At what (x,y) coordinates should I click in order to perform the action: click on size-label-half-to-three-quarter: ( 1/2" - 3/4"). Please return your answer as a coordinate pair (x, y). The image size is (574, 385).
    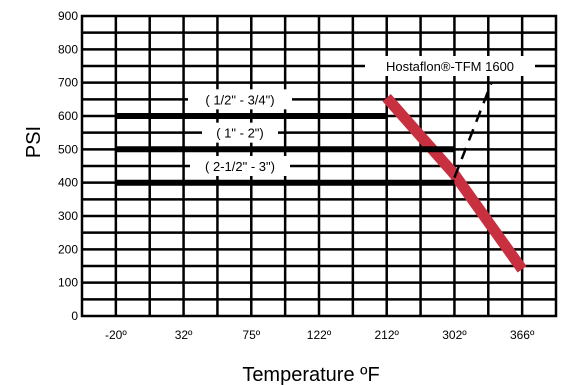
    Looking at the image, I should click on (239, 99).